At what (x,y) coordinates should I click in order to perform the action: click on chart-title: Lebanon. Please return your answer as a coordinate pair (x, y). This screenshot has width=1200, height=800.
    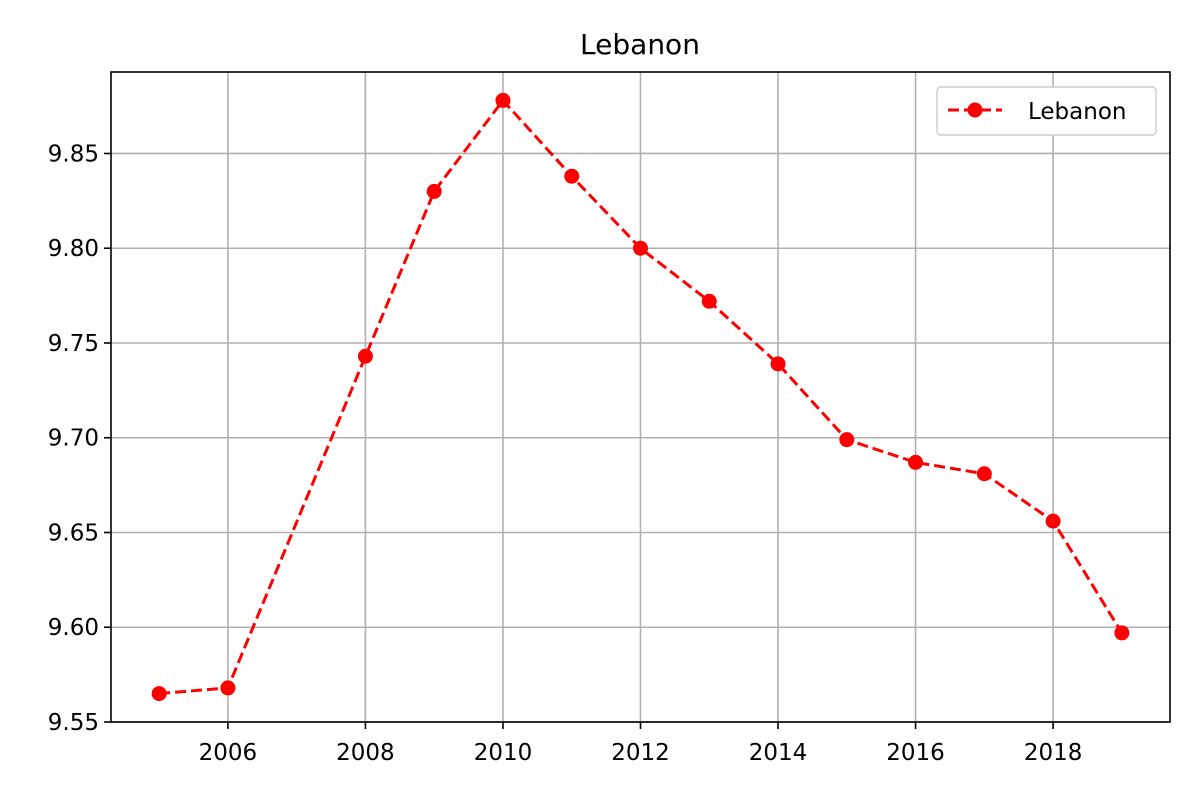
    Looking at the image, I should click on (640, 44).